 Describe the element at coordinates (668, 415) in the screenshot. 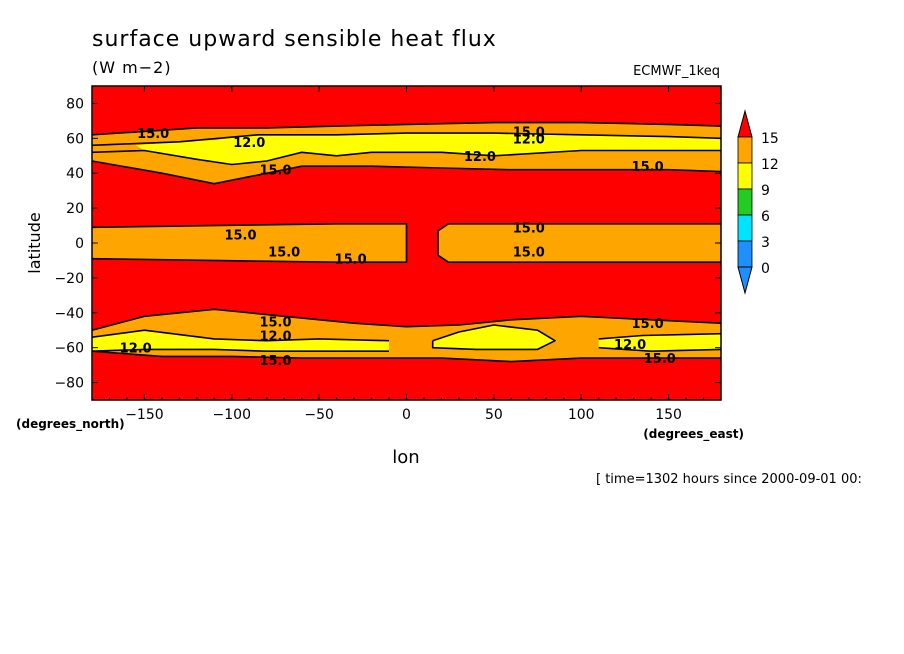

I see `x-tick-label: 150` at that location.